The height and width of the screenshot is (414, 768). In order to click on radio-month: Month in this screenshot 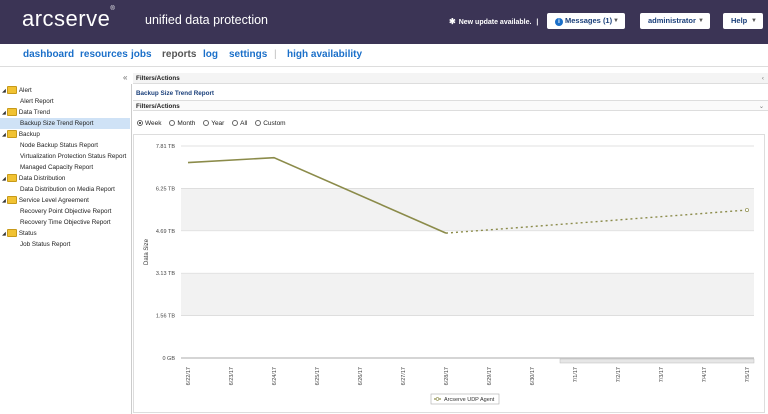, I will do `click(182, 123)`.